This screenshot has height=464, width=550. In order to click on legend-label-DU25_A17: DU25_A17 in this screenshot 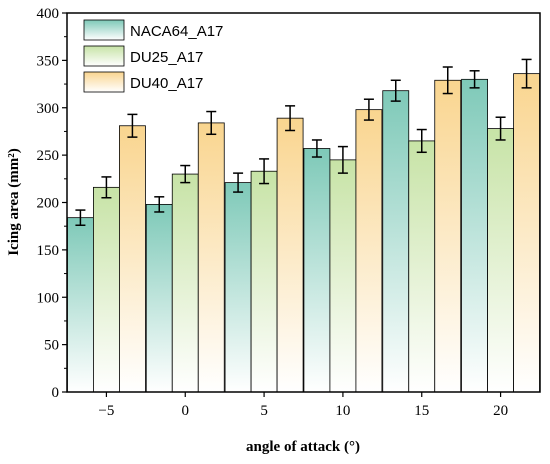, I will do `click(166, 57)`.